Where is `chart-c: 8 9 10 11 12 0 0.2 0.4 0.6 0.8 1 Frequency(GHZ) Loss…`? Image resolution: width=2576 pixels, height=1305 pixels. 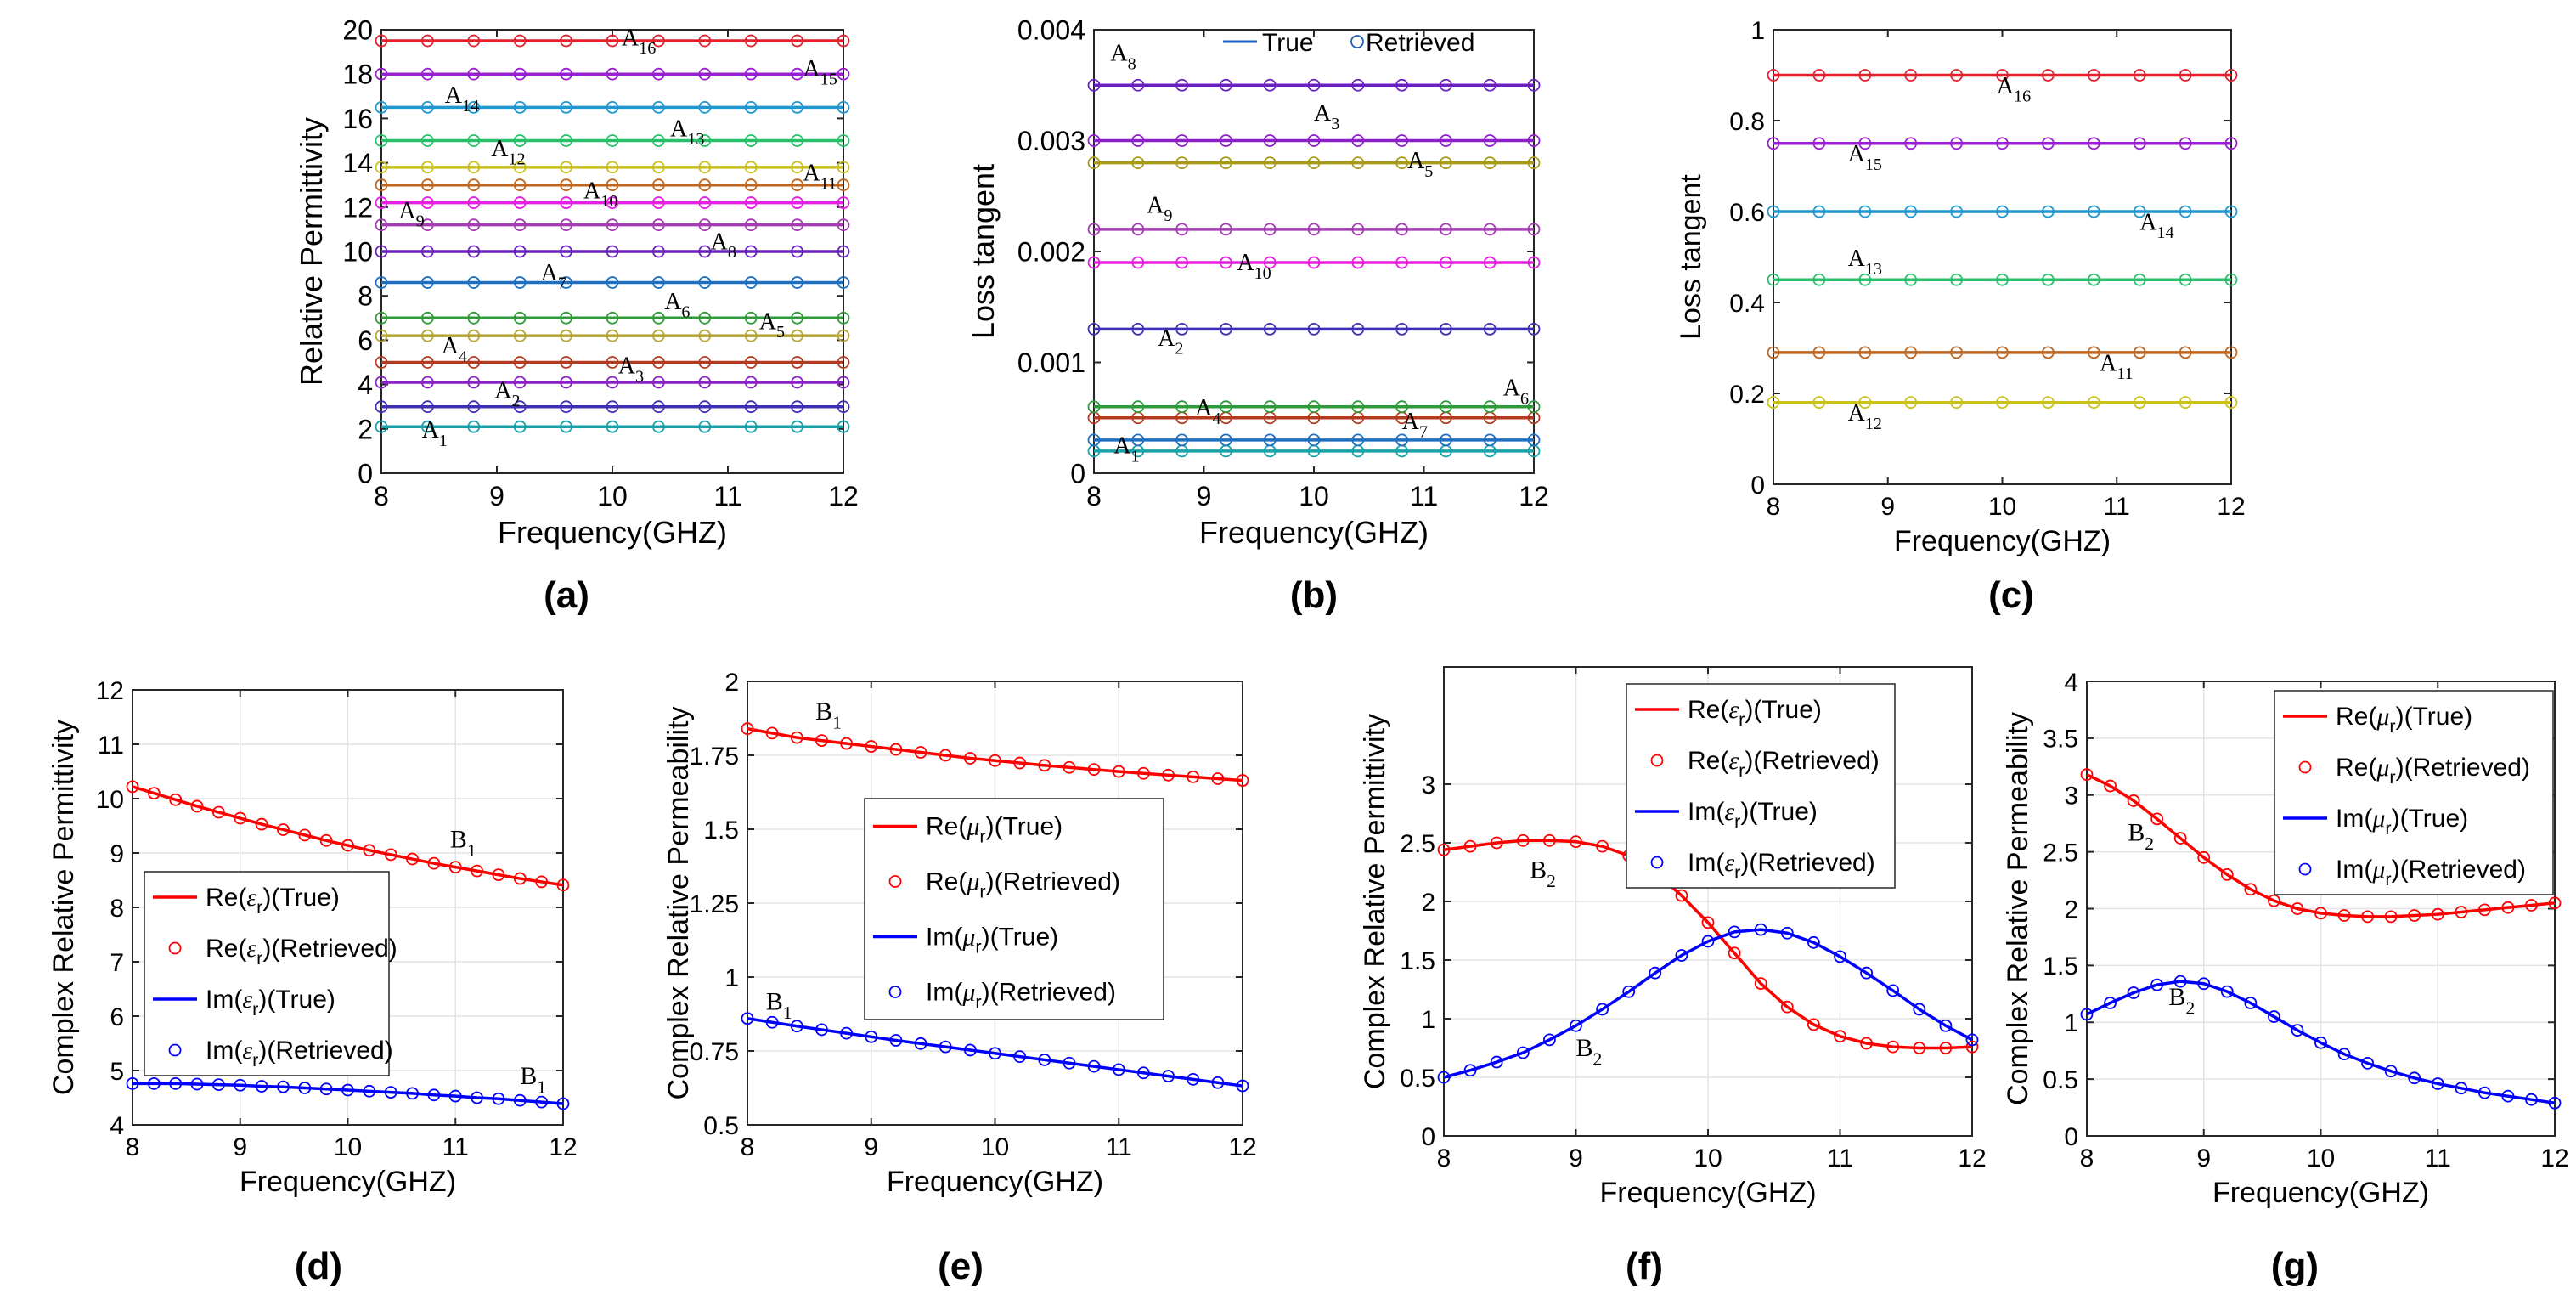
chart-c: 8 9 10 11 12 0 0.2 0.4 0.6 0.8 1 Frequency(GHZ) Loss… is located at coordinates (1960, 287).